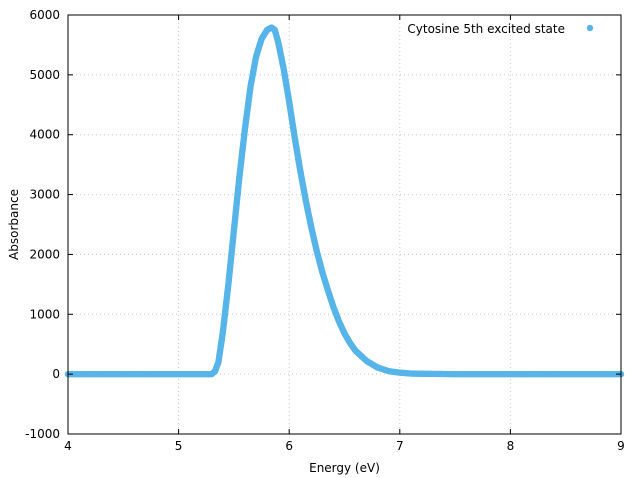  Describe the element at coordinates (590, 28) in the screenshot. I see `legend-marker` at that location.